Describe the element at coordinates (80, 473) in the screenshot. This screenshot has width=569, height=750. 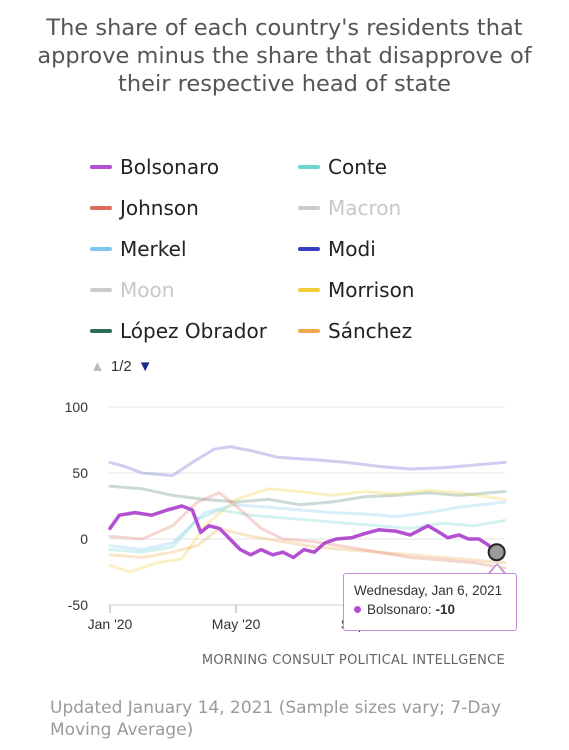
I see `y-tick-label: 50` at that location.